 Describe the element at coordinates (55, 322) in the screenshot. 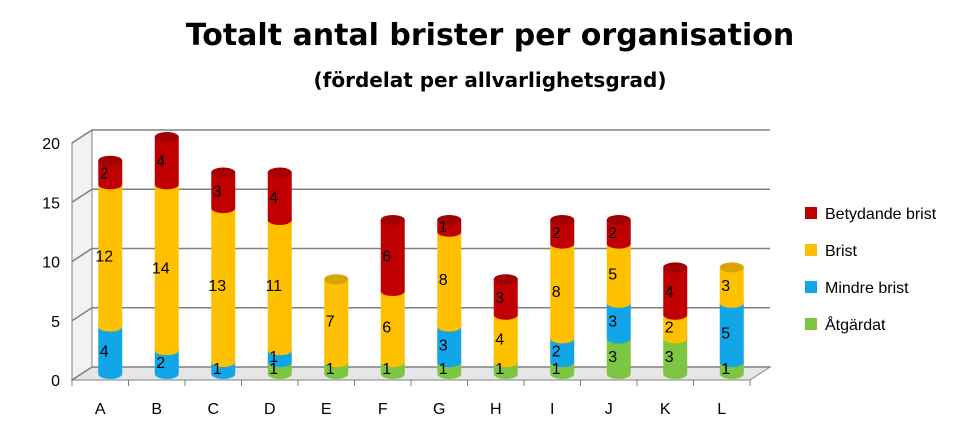

I see `y-tick-label: 5` at that location.